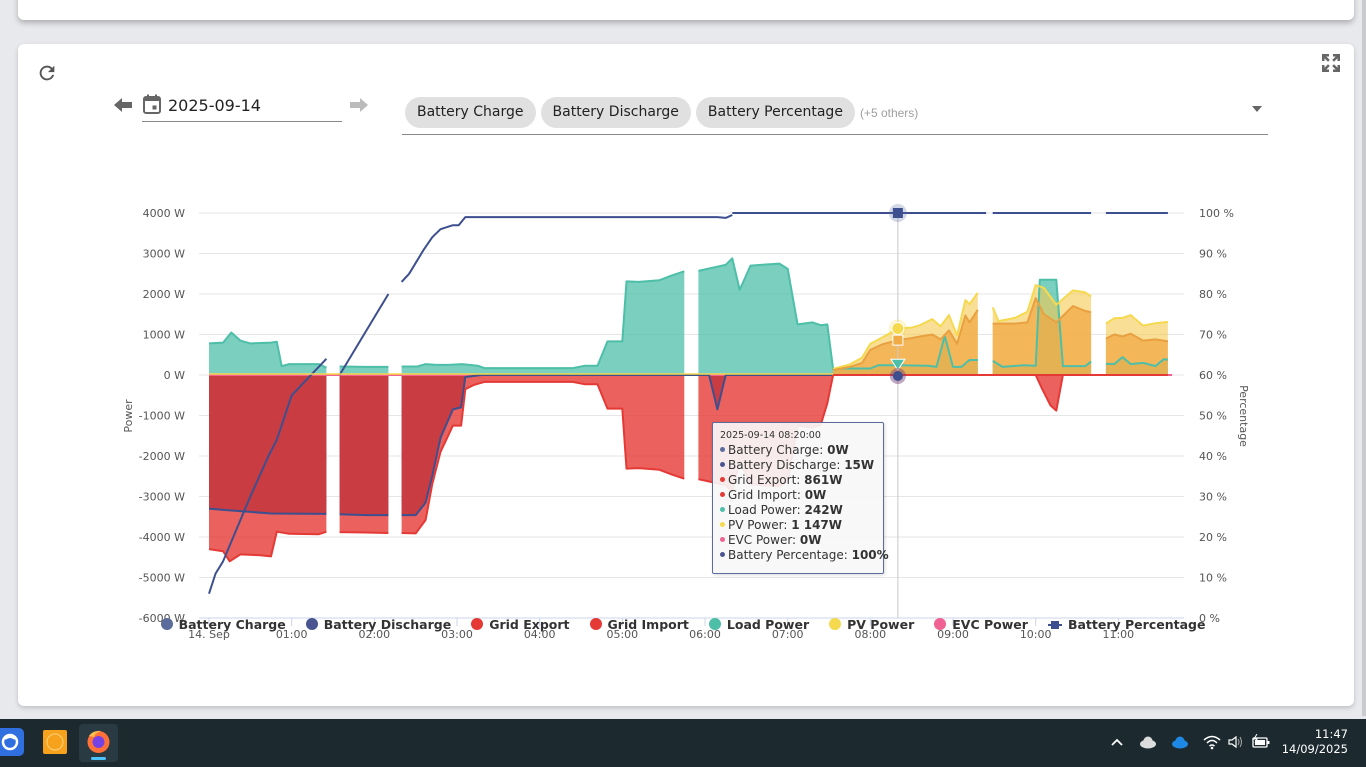 The height and width of the screenshot is (767, 1366). What do you see at coordinates (1236, 742) in the screenshot?
I see `volume-icon` at bounding box center [1236, 742].